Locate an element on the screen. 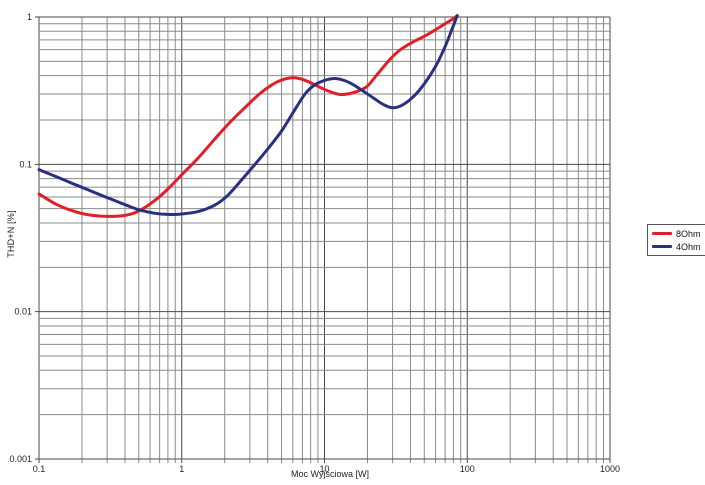 The height and width of the screenshot is (485, 705). legend-item-8ohm: 8Ohm is located at coordinates (676, 233).